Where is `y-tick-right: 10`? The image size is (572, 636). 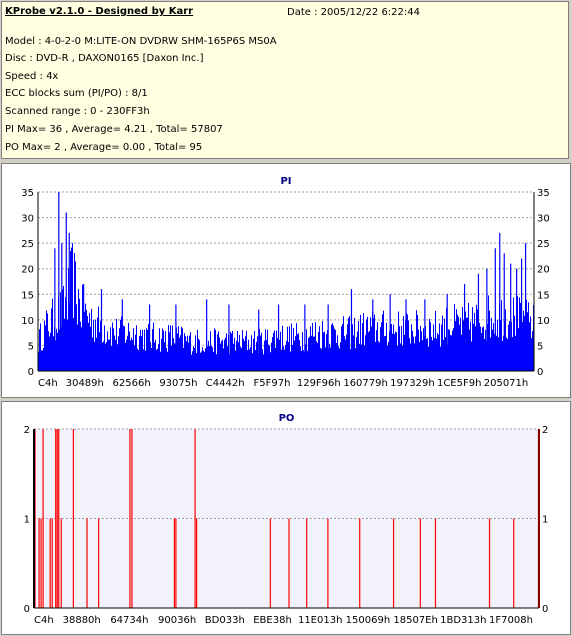
y-tick-right: 10 is located at coordinates (543, 321).